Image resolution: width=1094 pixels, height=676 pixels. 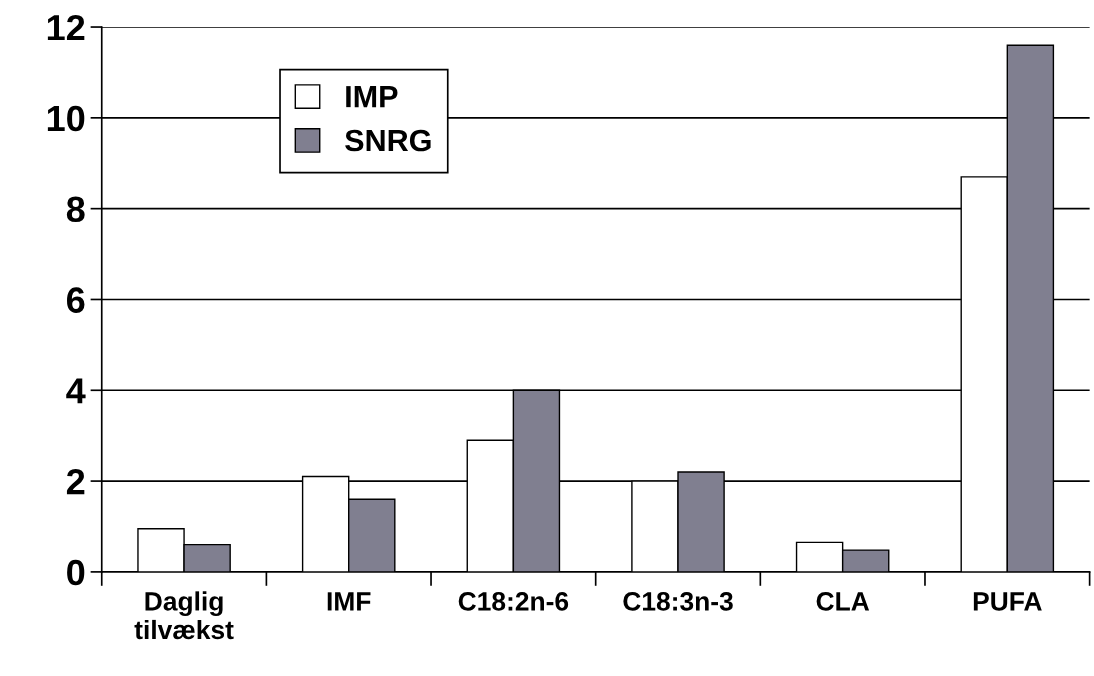 I want to click on y-tick-label: 10, so click(x=66, y=118).